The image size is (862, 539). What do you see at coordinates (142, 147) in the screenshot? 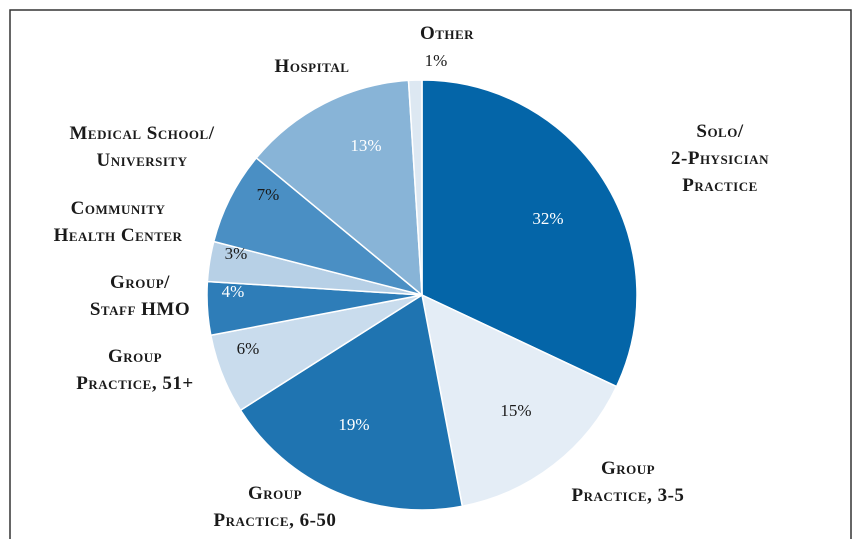
I see `category-label: Medical School/University` at bounding box center [142, 147].